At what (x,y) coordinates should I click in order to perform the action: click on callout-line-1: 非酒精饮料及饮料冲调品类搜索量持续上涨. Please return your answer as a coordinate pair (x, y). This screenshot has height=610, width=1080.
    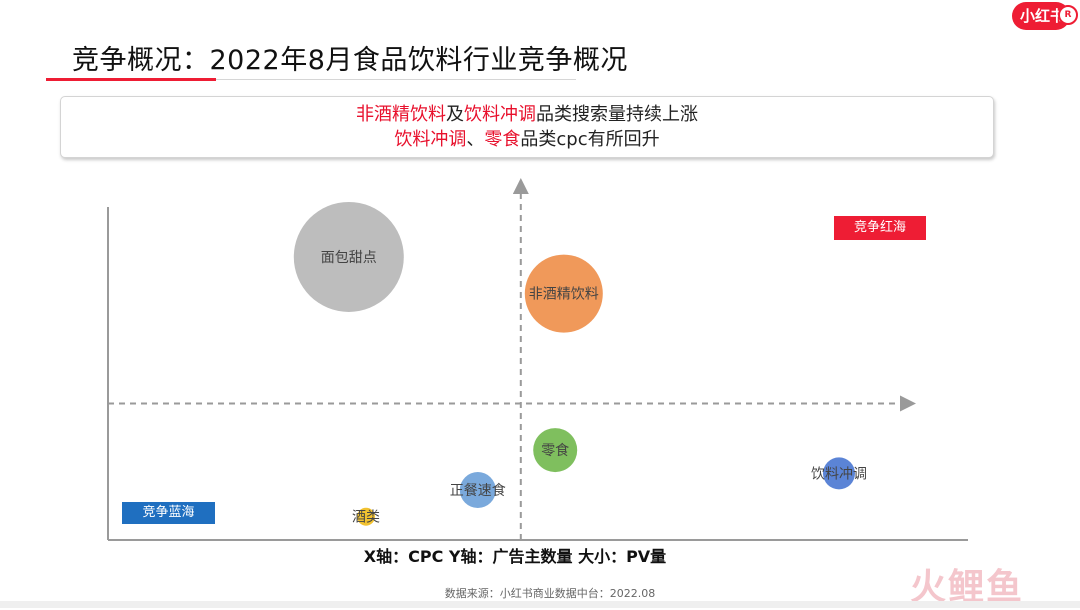
    Looking at the image, I should click on (527, 114).